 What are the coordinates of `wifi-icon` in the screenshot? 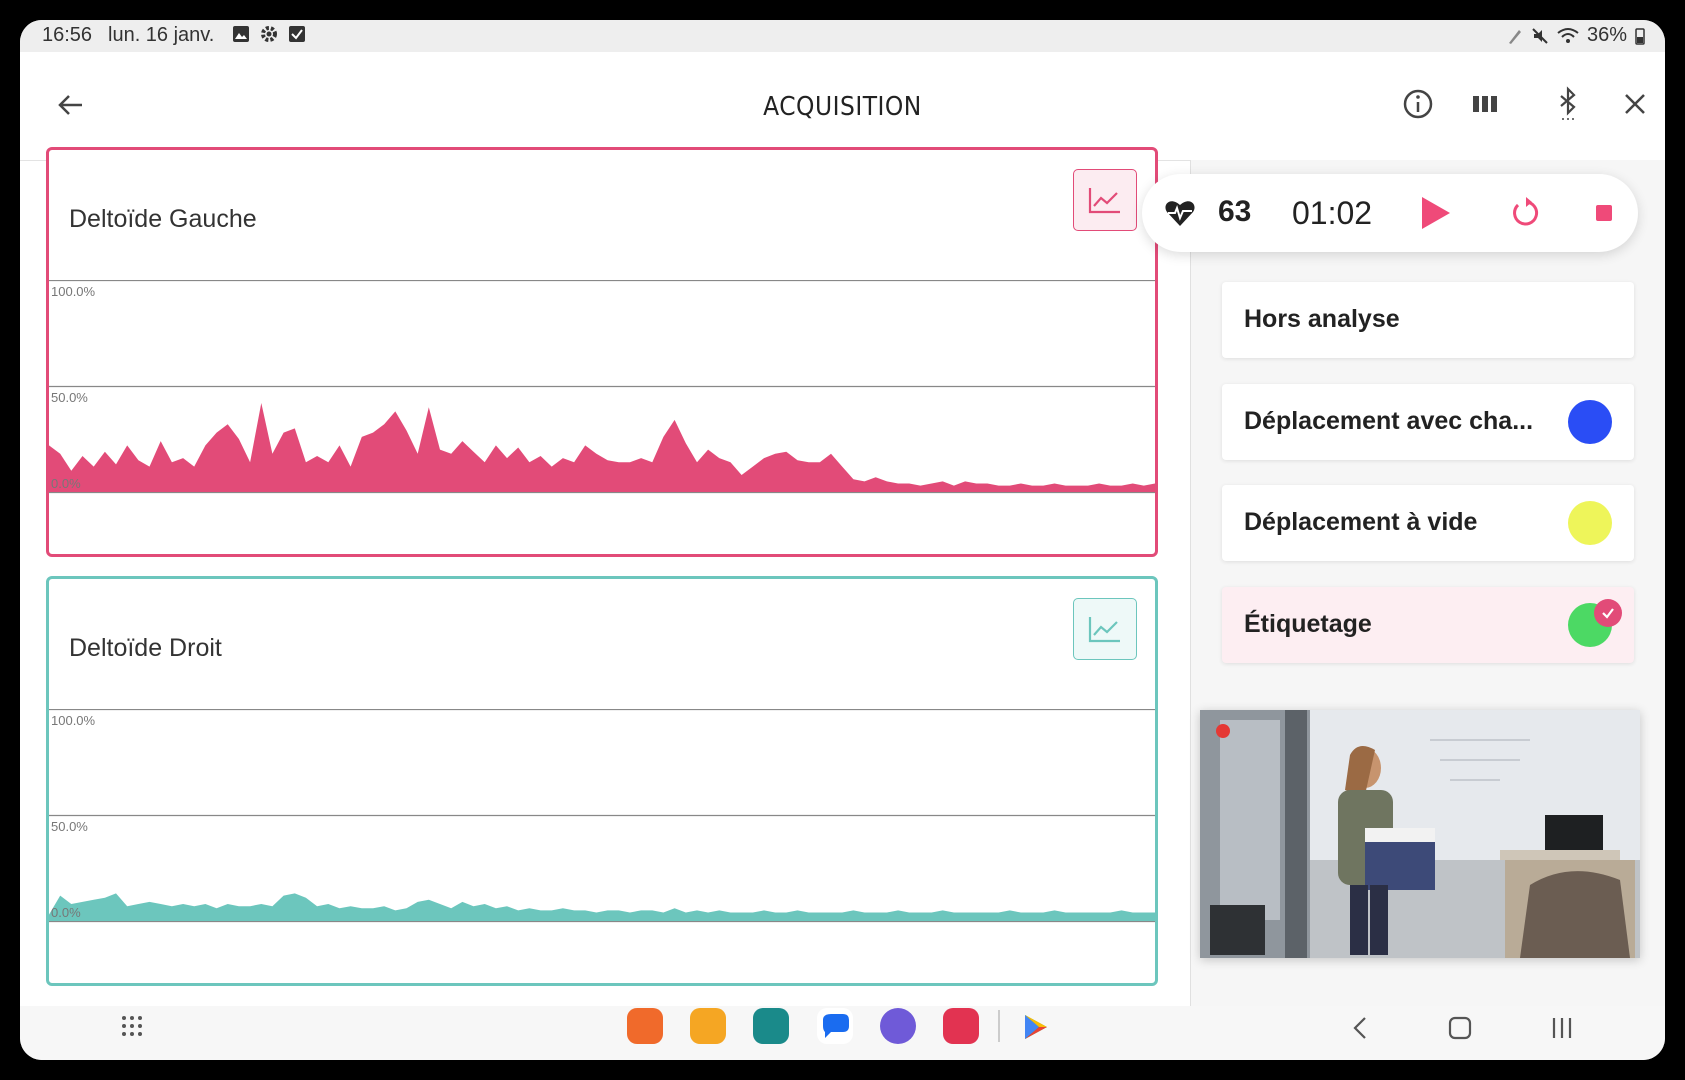 It's located at (1568, 35).